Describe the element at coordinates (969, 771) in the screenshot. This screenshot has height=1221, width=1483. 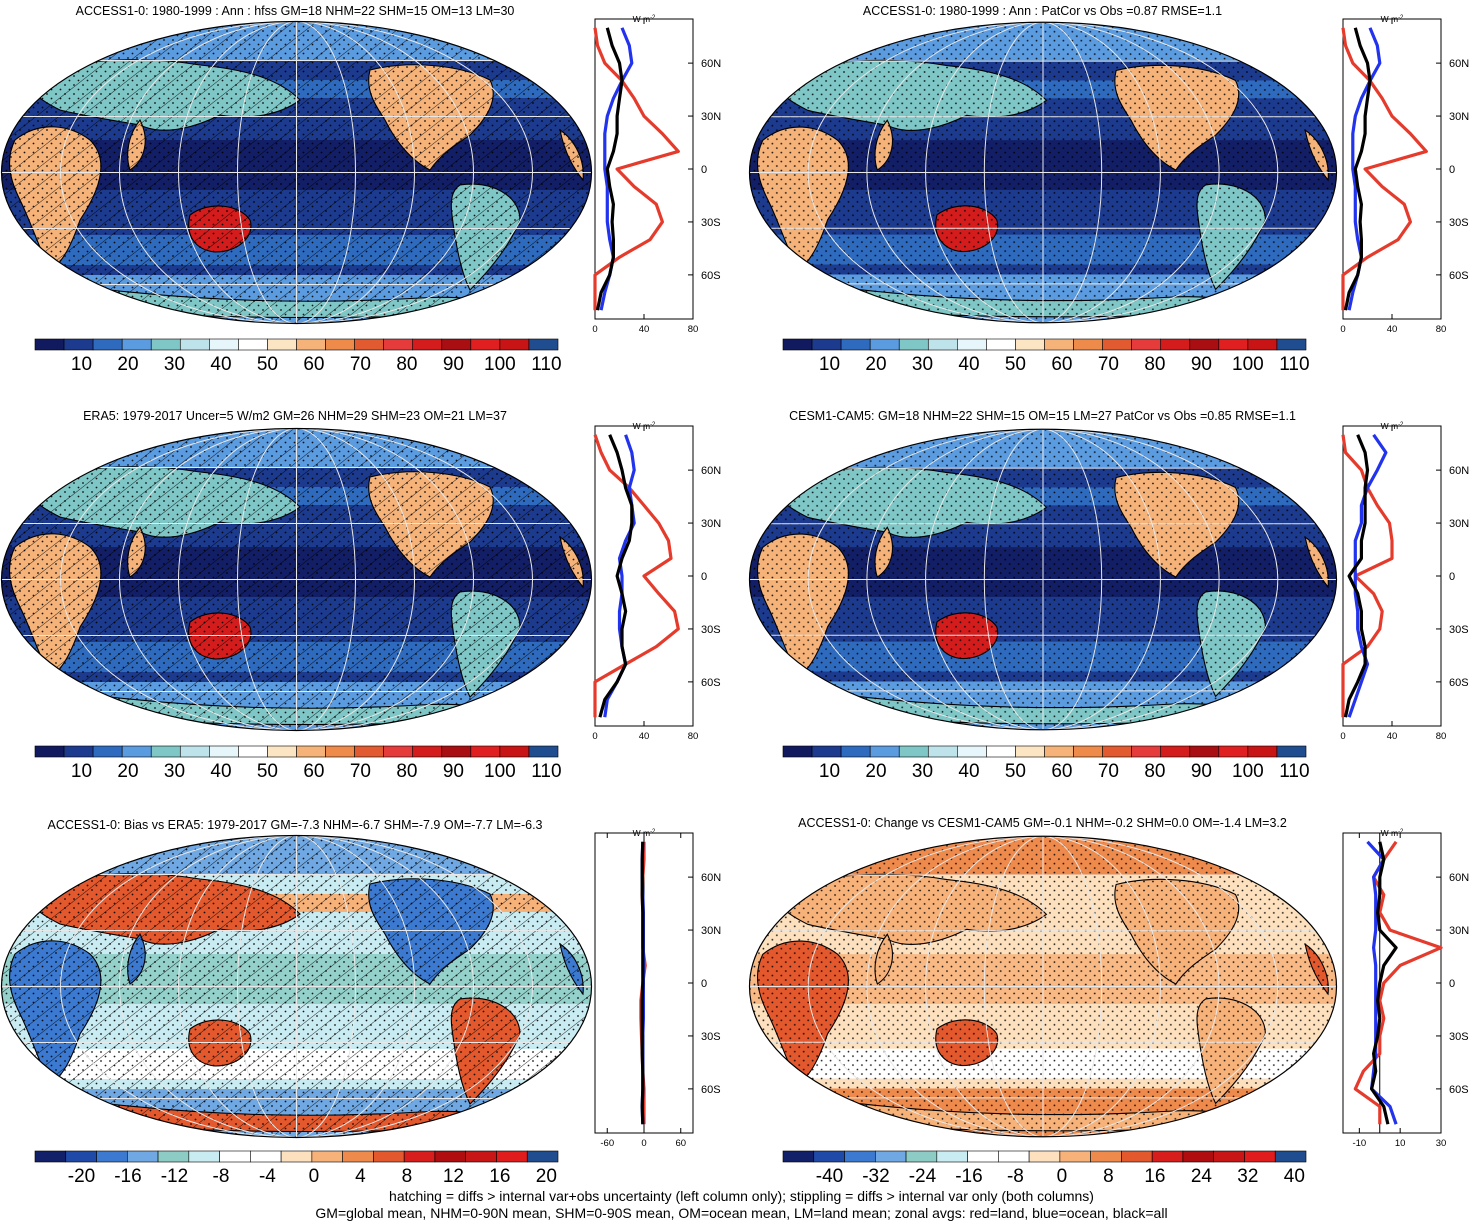
I see `colorbar-tick-label: 40` at that location.